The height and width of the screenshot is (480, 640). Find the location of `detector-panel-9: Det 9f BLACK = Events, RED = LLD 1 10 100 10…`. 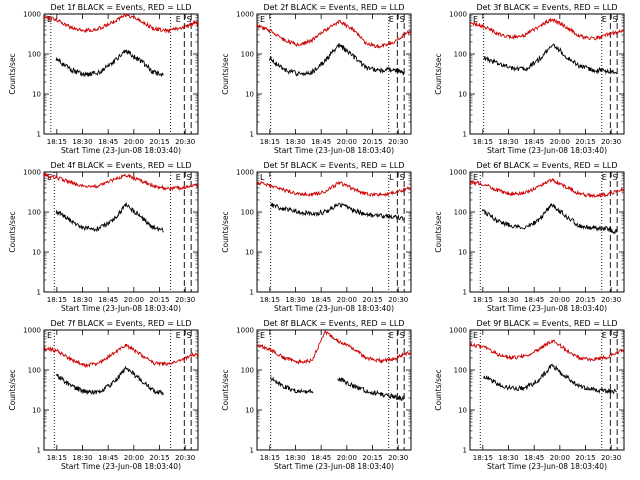

detector-panel-9: Det 9f BLACK = Events, RED = LLD 1 10 100 10… is located at coordinates (529, 395).